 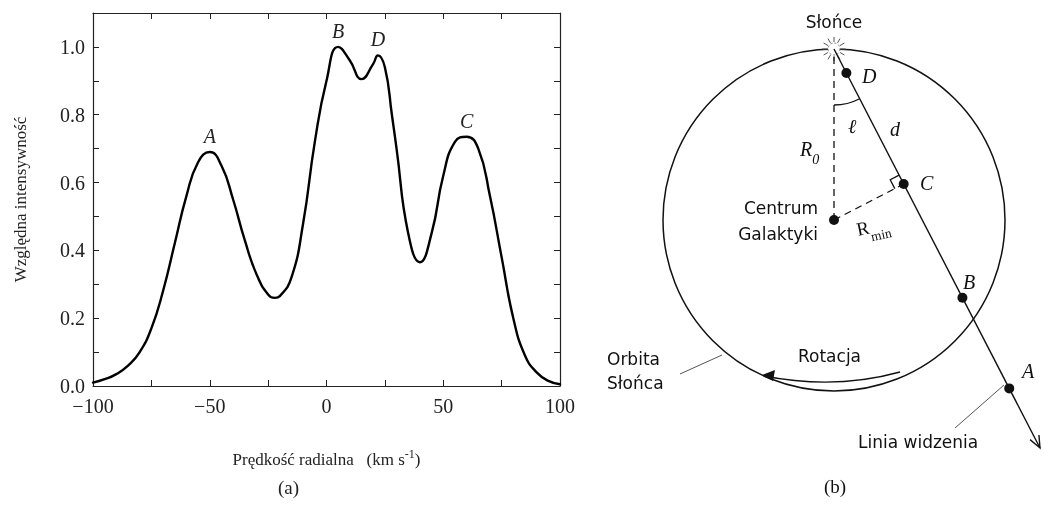 What do you see at coordinates (72, 182) in the screenshot?
I see `y-tick-label: 0.6` at bounding box center [72, 182].